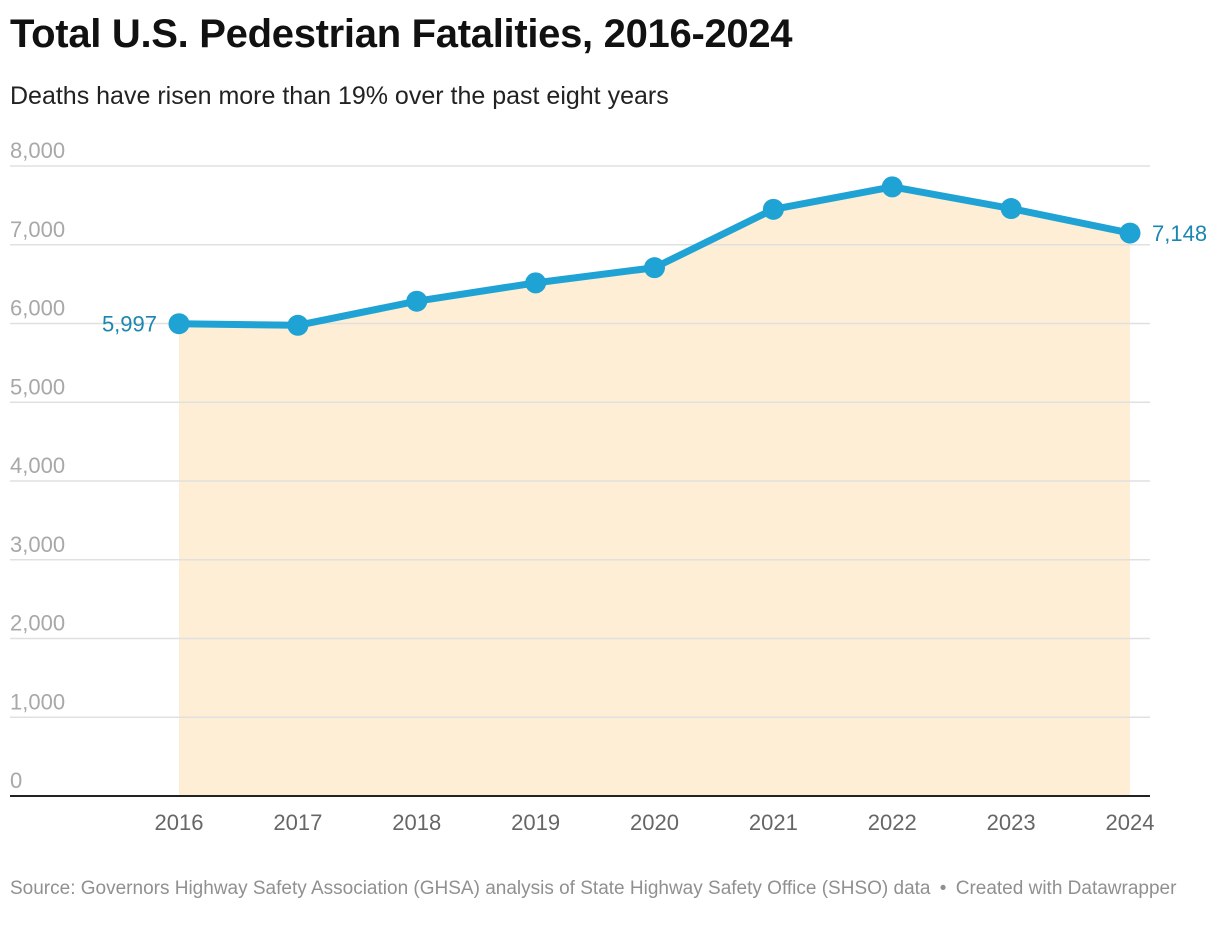 This screenshot has height=938, width=1220. Describe the element at coordinates (535, 822) in the screenshot. I see `x-tick-label: 2019` at that location.